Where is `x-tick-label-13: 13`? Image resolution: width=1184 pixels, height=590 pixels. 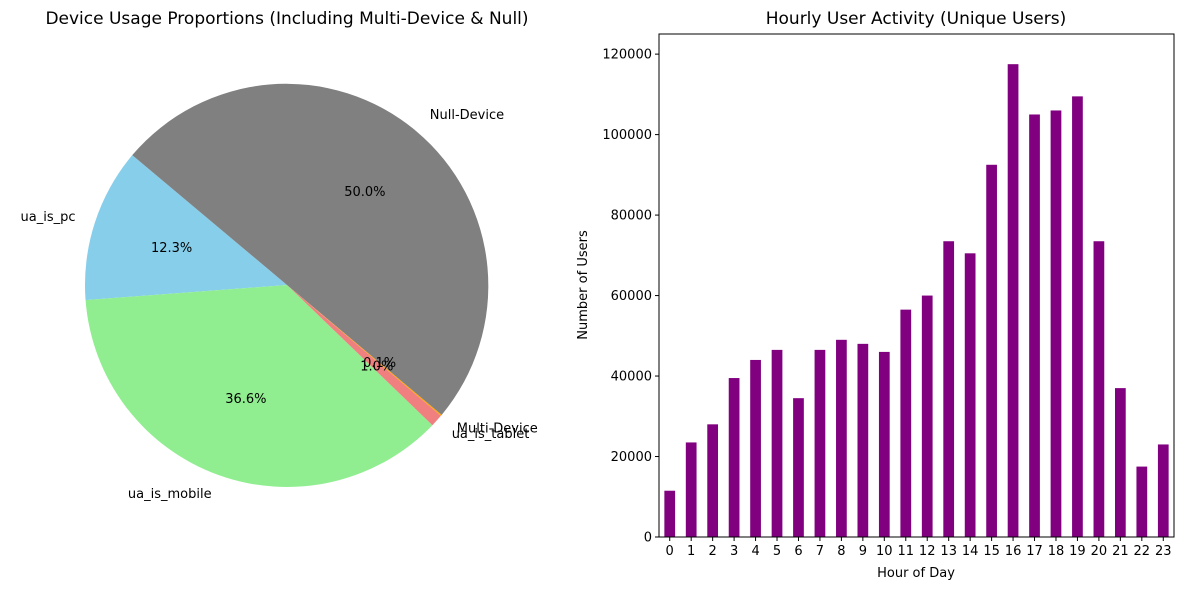
x-tick-label-13: 13 is located at coordinates (948, 551).